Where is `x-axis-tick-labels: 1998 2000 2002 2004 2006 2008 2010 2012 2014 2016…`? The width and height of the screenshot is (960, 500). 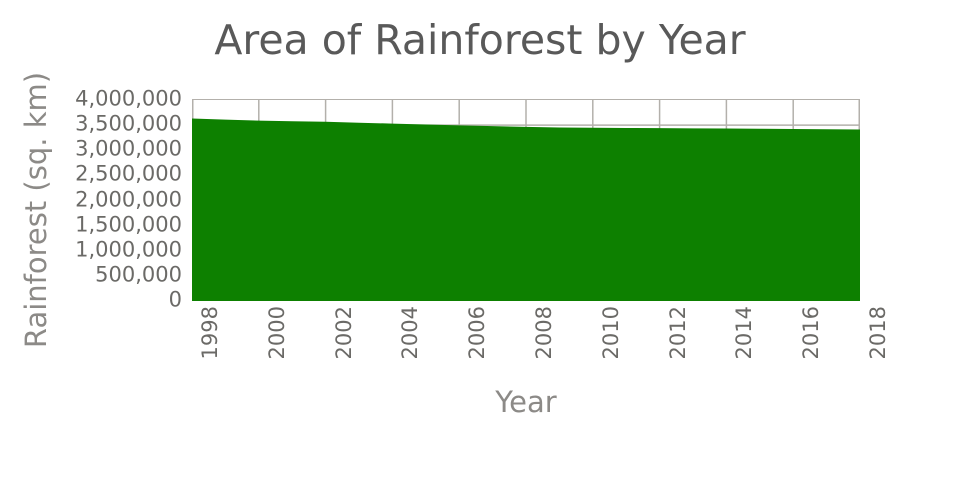
x-axis-tick-labels: 1998 2000 2002 2004 2006 2008 2010 2012 2014 2016… is located at coordinates (541, 345).